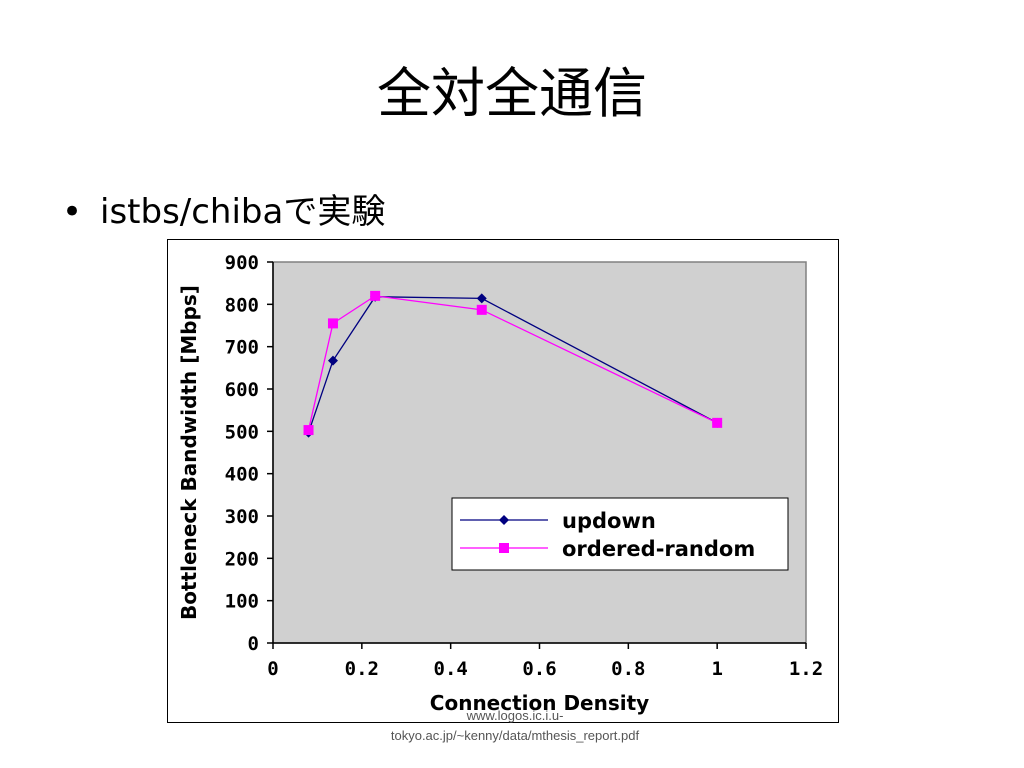 The height and width of the screenshot is (768, 1024). Describe the element at coordinates (504, 548) in the screenshot. I see `legend-marker-square` at that location.